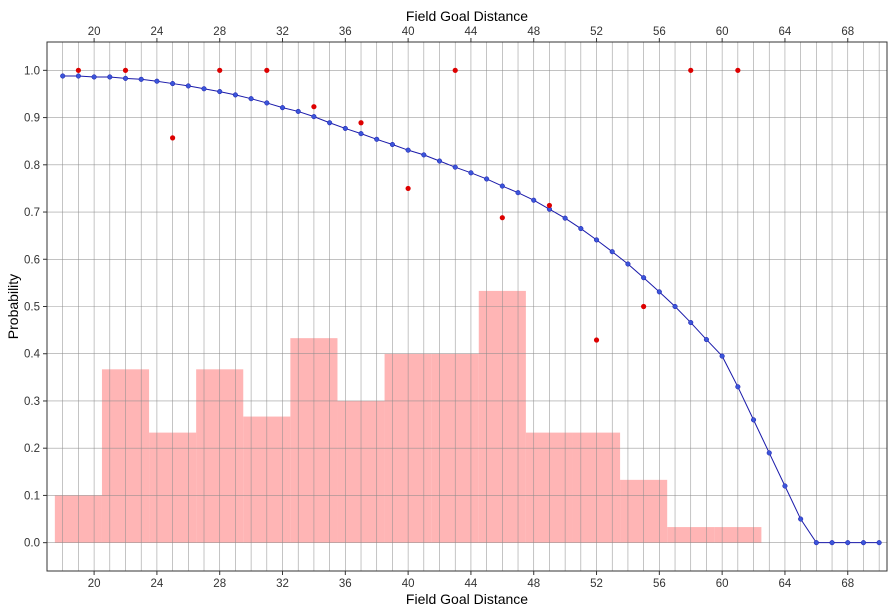  What do you see at coordinates (659, 584) in the screenshot?
I see `x-tick-label-bottom: 56` at bounding box center [659, 584].